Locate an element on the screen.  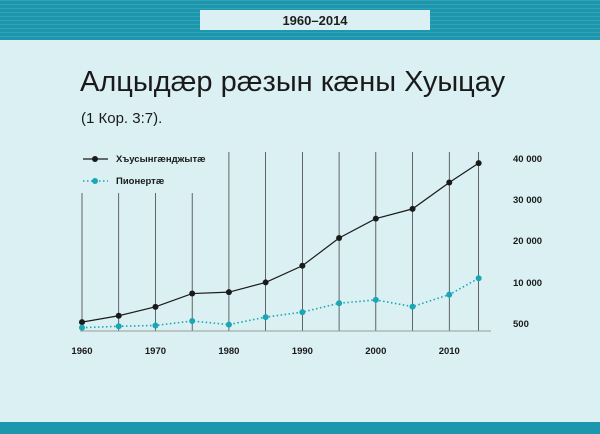
series-2-point-2005 is located at coordinates (412, 306).